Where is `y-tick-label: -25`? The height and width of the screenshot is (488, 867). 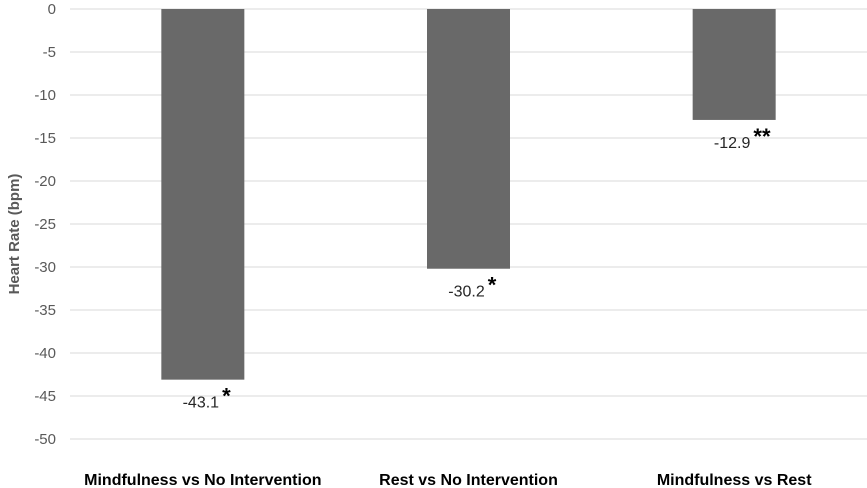
y-tick-label: -25 is located at coordinates (45, 224).